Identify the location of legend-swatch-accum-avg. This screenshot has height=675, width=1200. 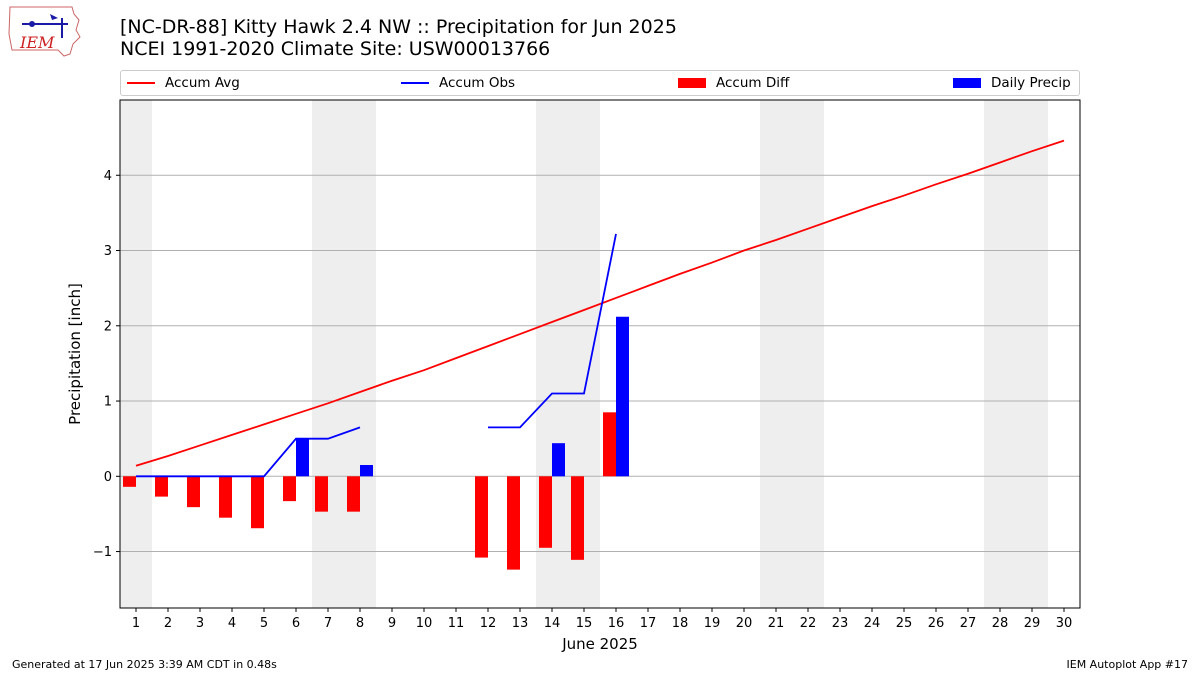
(141, 83).